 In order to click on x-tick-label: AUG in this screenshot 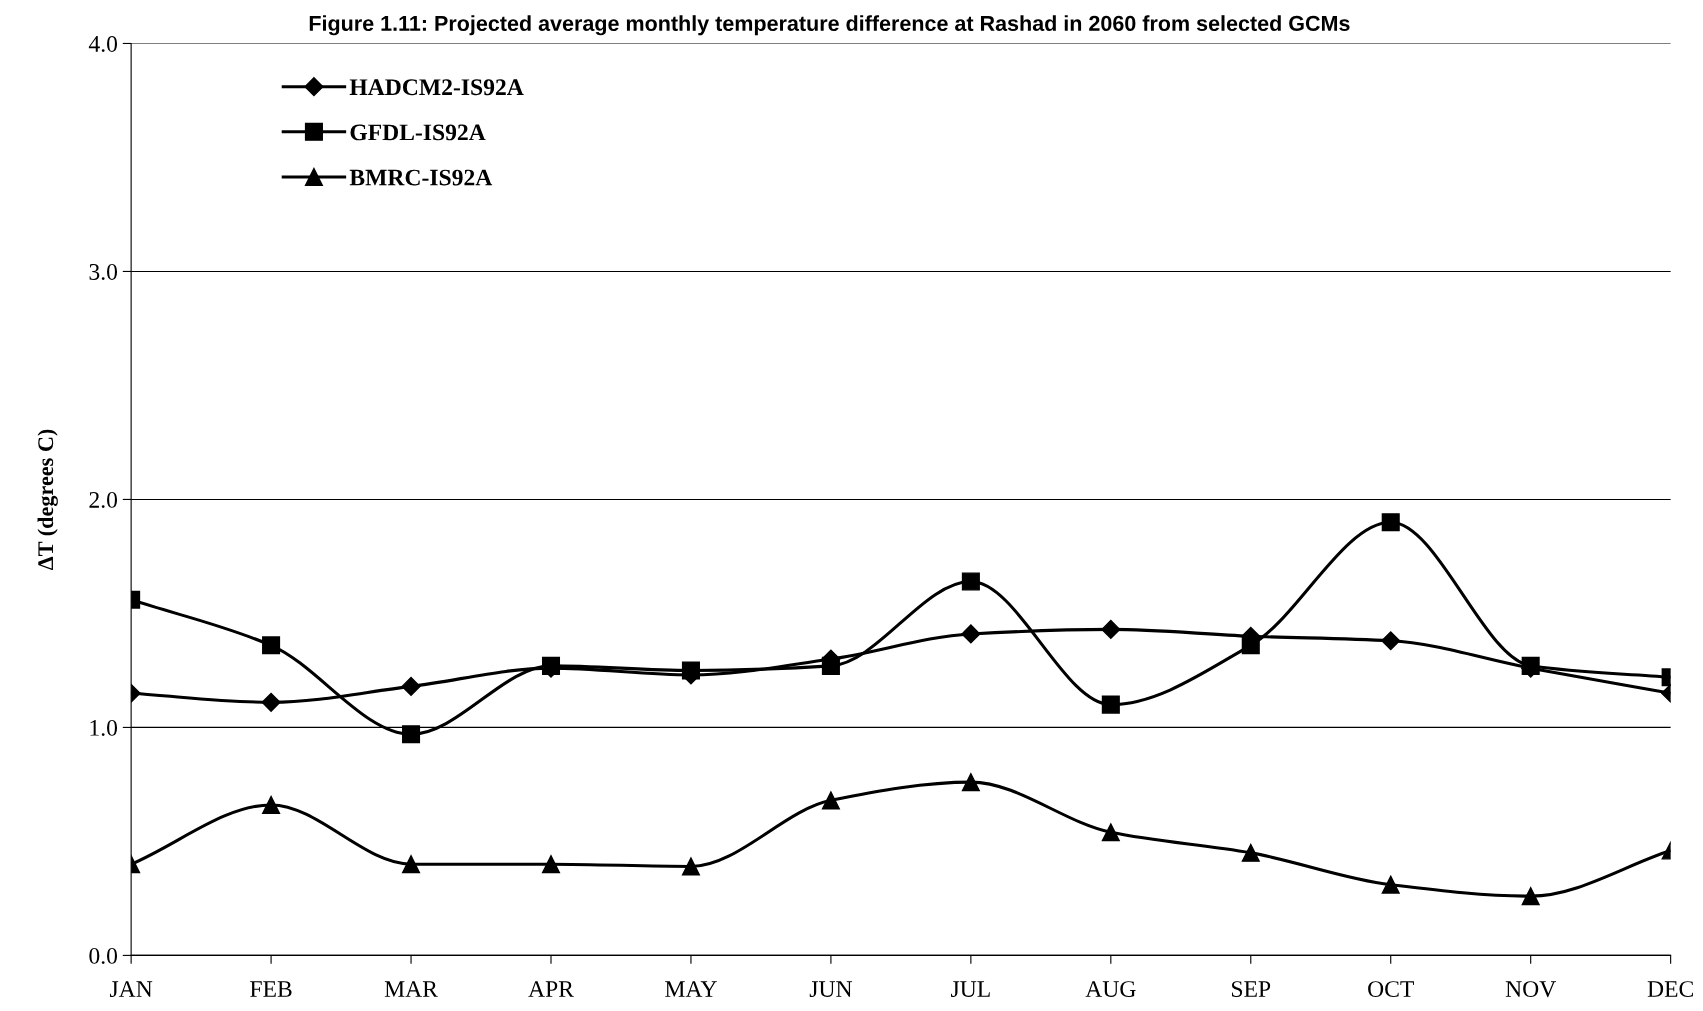, I will do `click(1110, 989)`.